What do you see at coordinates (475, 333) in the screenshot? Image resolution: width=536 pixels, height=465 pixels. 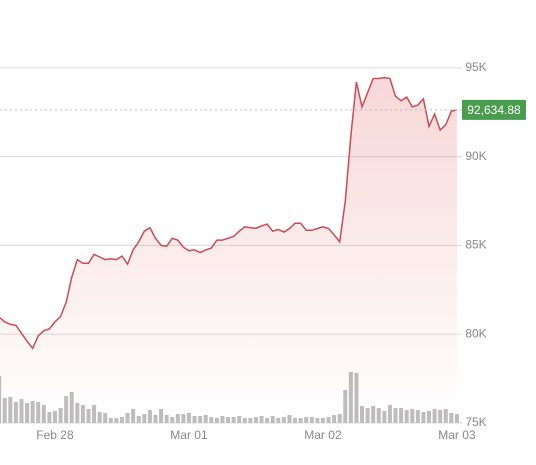 I see `y-tick-label: 80K` at bounding box center [475, 333].